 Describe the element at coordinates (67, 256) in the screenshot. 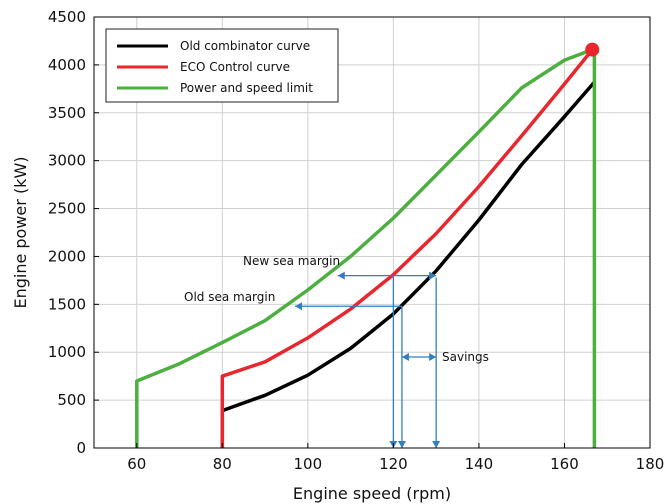

I see `y-tick-label-2000: 2000` at that location.